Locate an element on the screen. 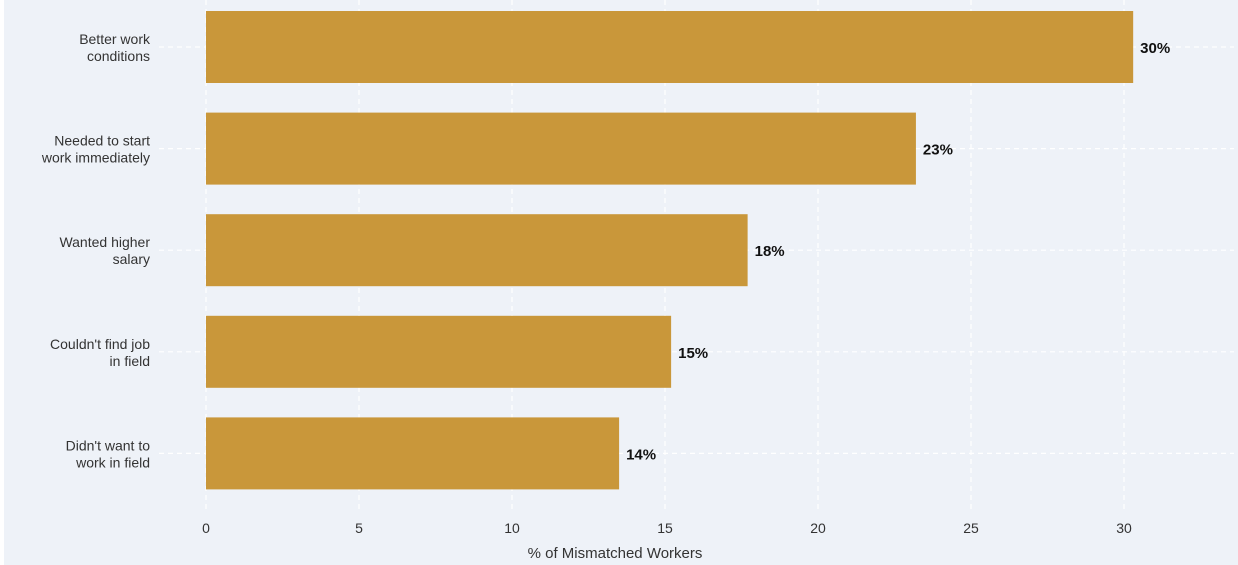  bar-value-label: 15% is located at coordinates (693, 353).